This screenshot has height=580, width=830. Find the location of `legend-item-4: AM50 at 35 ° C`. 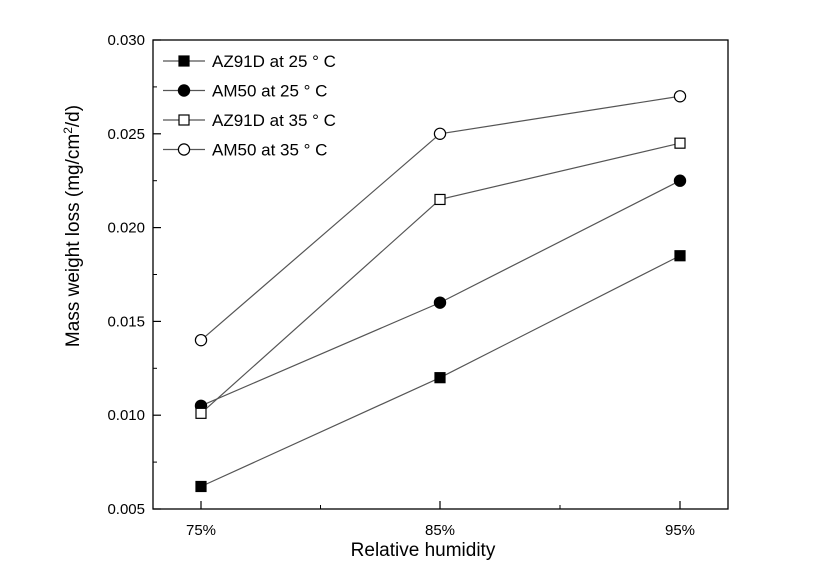

legend-item-4: AM50 at 35 ° C is located at coordinates (245, 150).